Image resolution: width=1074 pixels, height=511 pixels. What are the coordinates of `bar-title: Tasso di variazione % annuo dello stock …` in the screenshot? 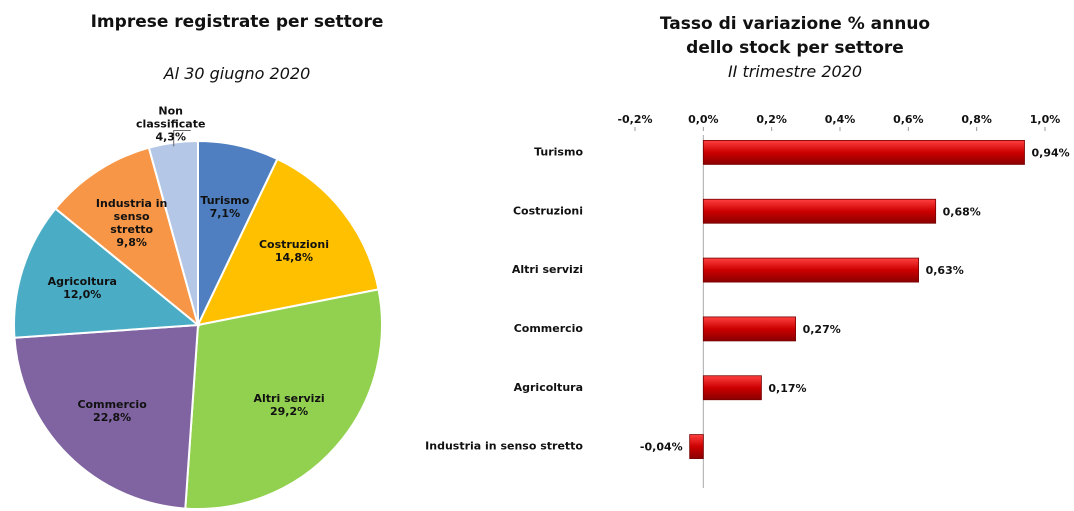 It's located at (795, 36).